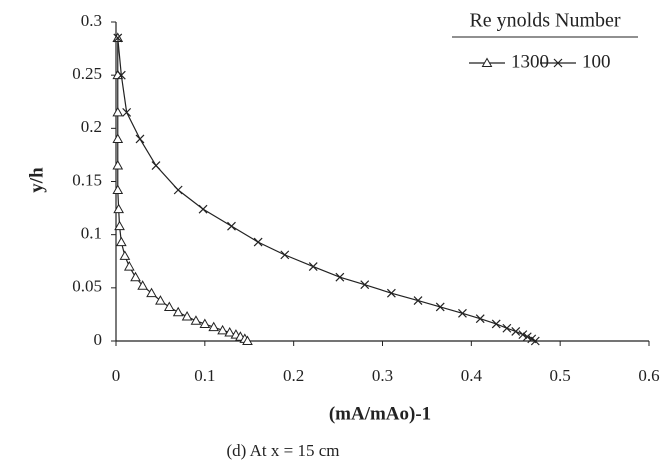  I want to click on series-line, so click(182, 189).